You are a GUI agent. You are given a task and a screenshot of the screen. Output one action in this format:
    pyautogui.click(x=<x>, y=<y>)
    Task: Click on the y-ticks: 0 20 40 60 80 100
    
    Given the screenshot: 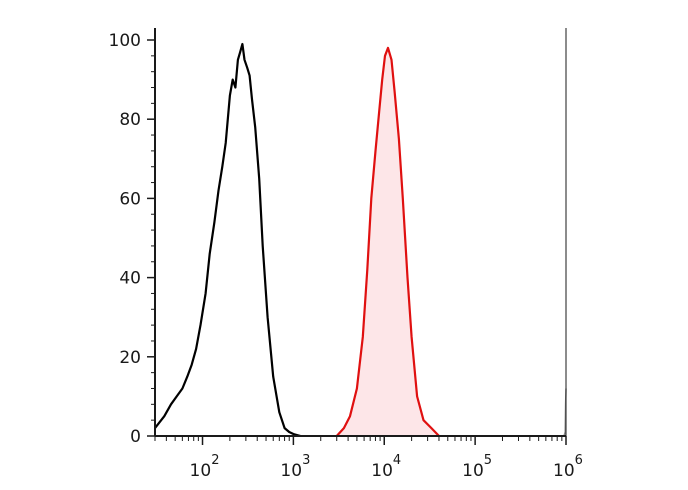 What is the action you would take?
    pyautogui.click(x=132, y=239)
    